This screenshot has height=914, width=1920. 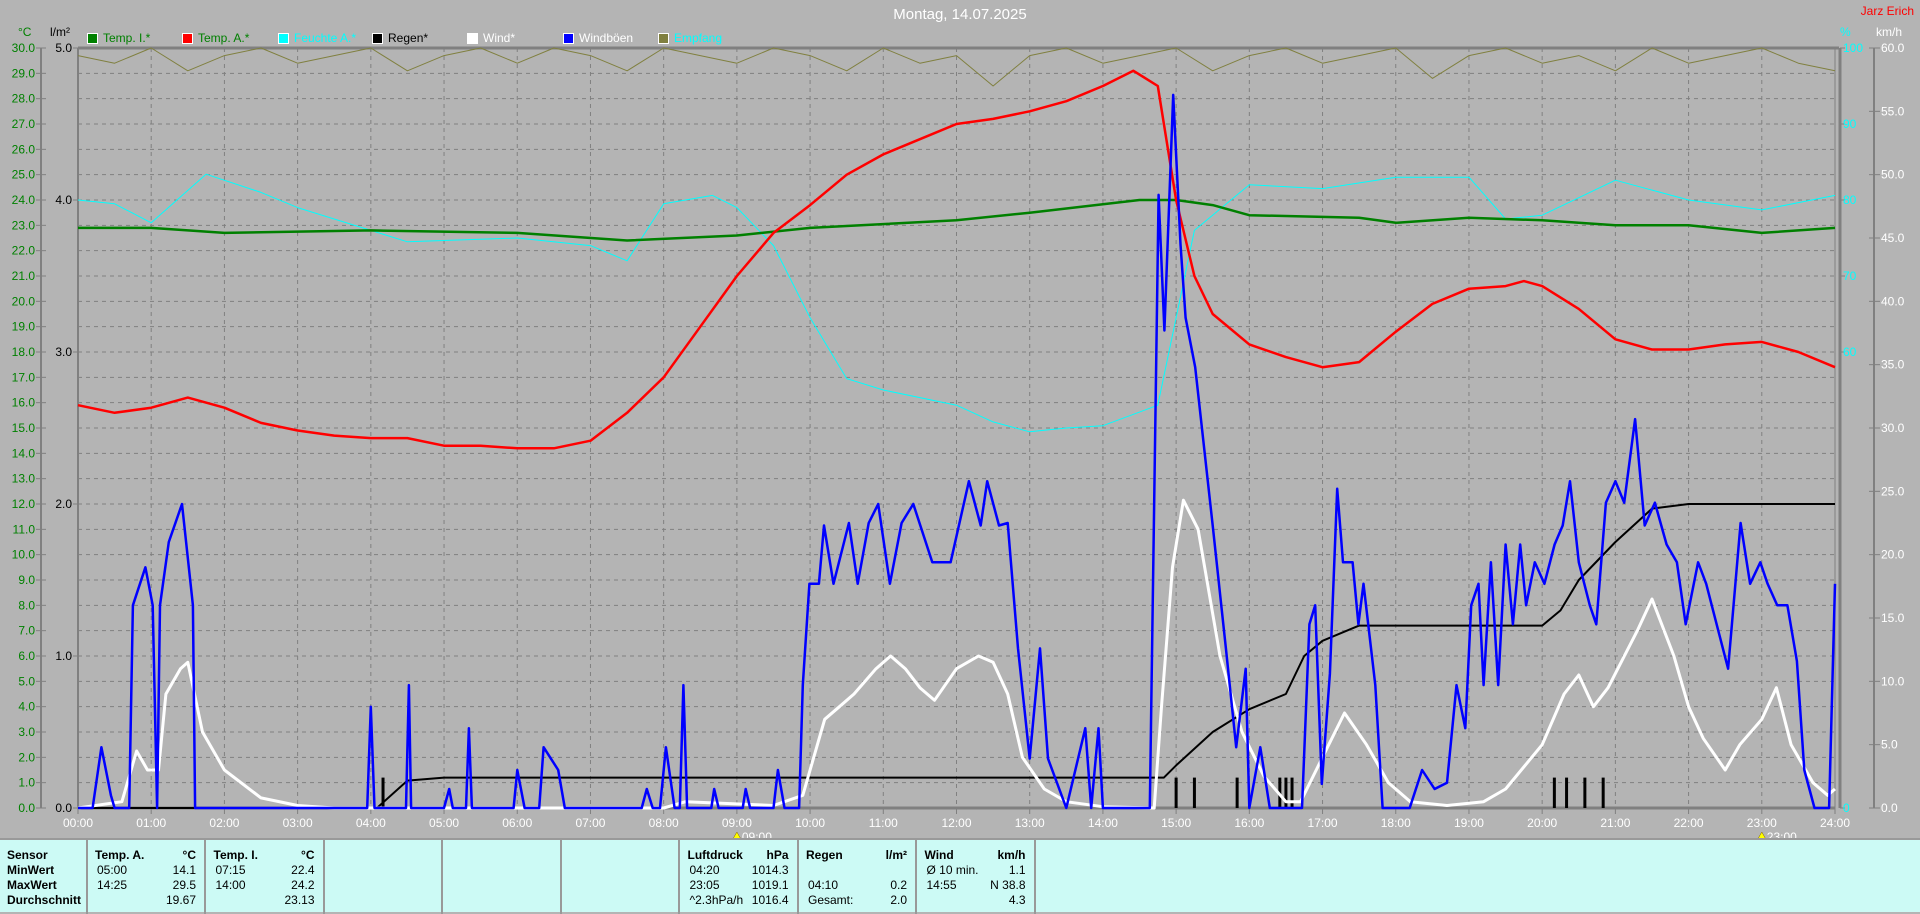 I want to click on x-tick-label: 20:00, so click(x=1542, y=823).